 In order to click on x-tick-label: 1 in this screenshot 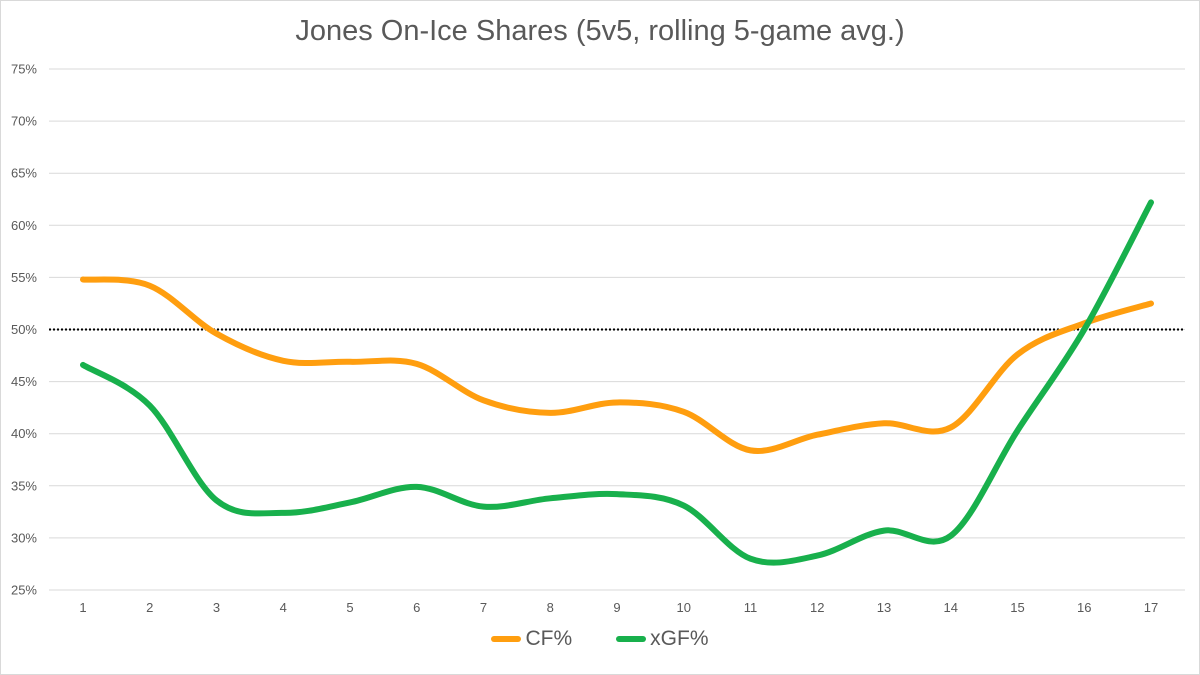, I will do `click(82, 607)`.